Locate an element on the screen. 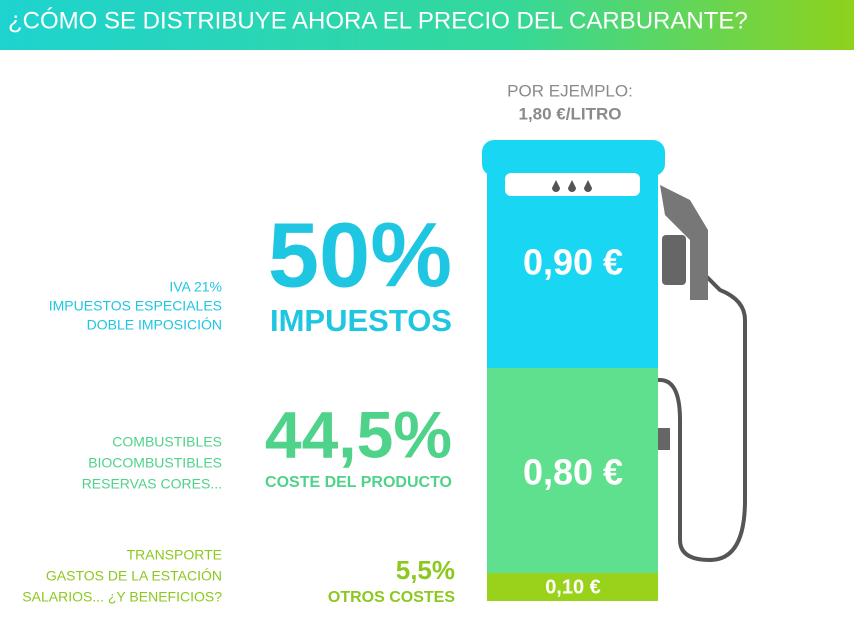  example-label: POR EJEMPLO: is located at coordinates (570, 90).